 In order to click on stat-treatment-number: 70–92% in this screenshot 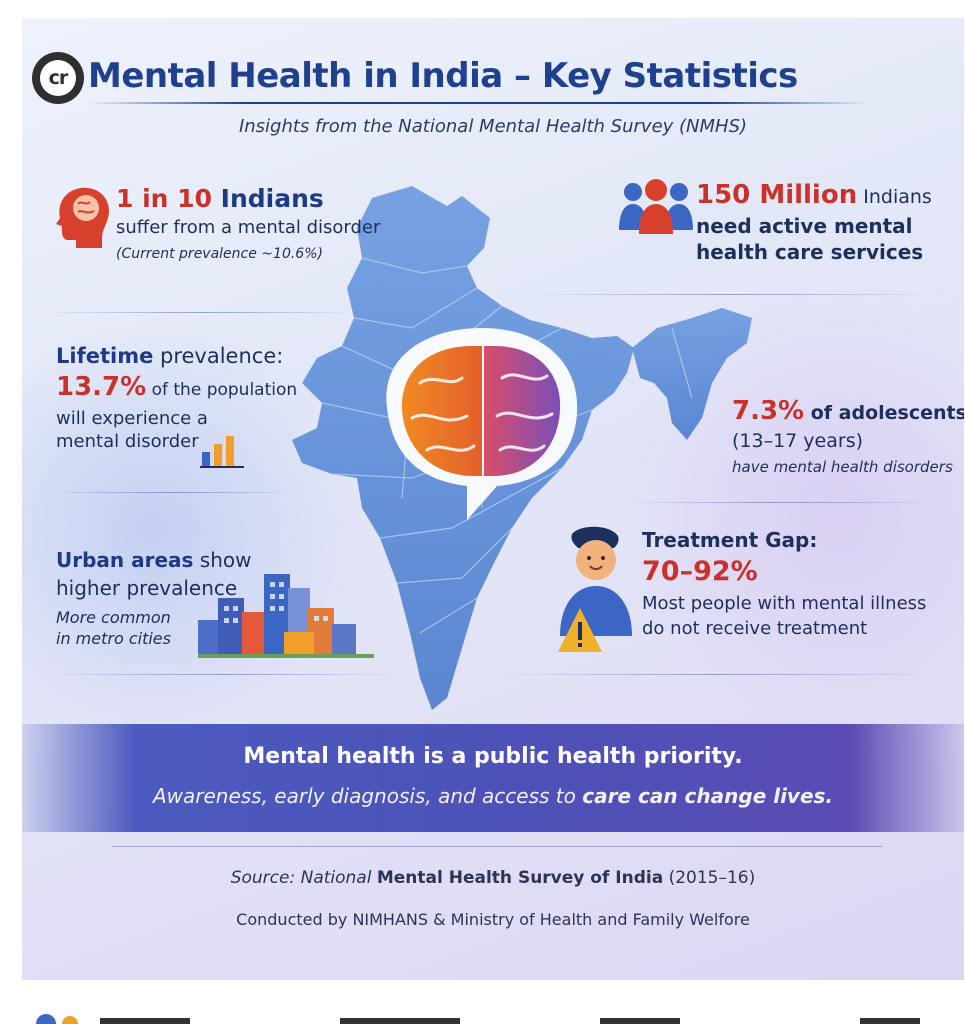, I will do `click(700, 571)`.